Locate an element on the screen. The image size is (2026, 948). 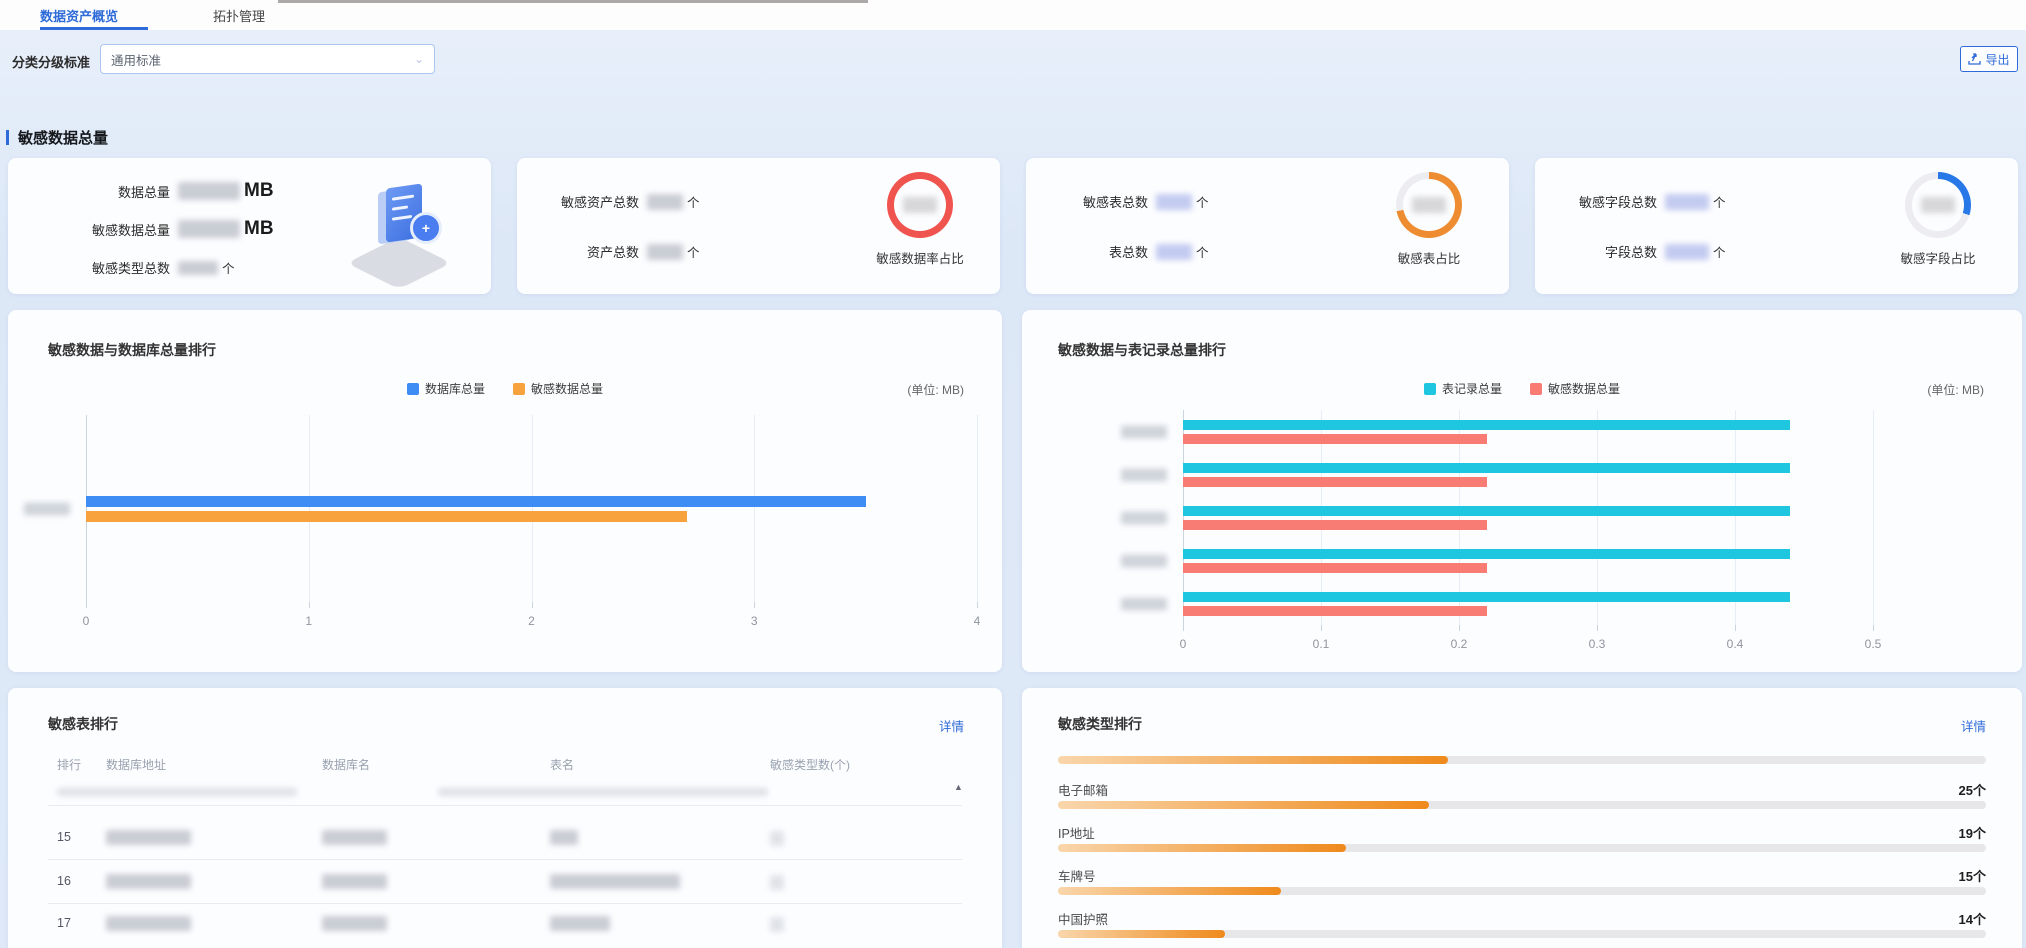
tab-data-asset-overview: 数据资产概览 is located at coordinates (79, 16).